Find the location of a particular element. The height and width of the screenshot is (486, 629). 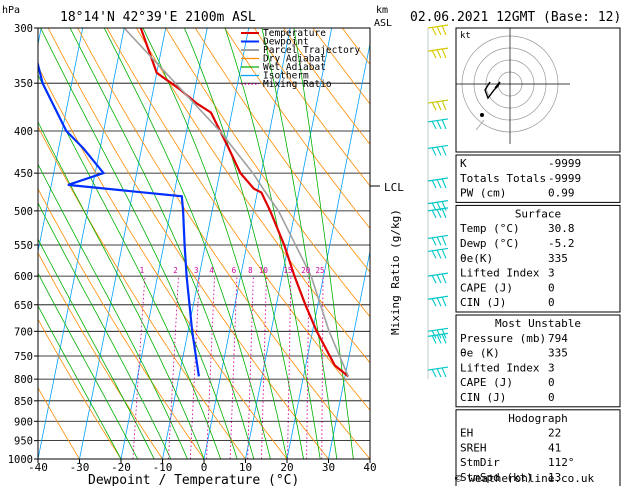

most-unstable-box is located at coordinates (538, 361).